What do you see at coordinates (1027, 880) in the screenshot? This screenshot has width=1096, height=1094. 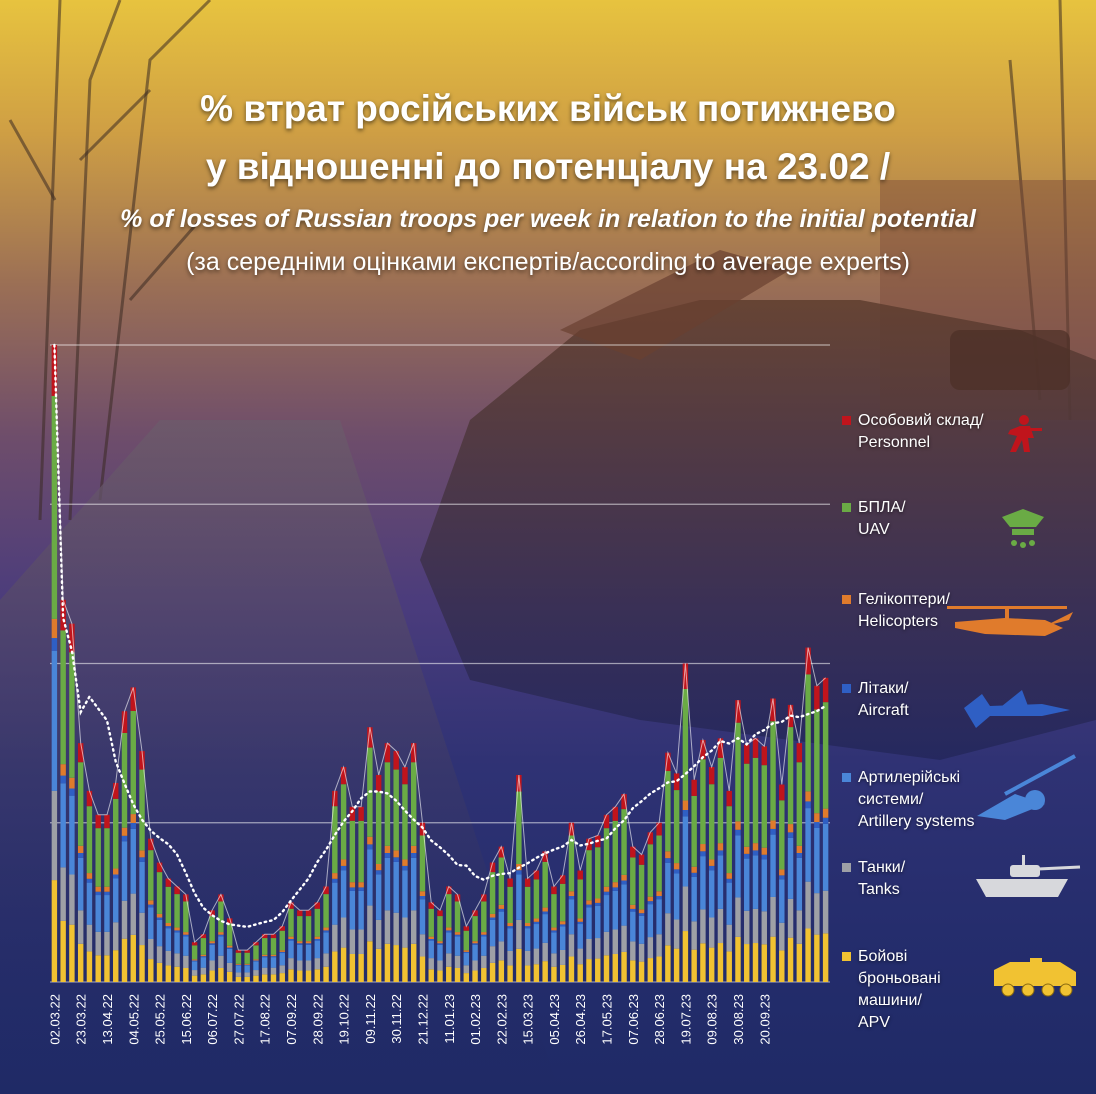 I see `tank-icon` at bounding box center [1027, 880].